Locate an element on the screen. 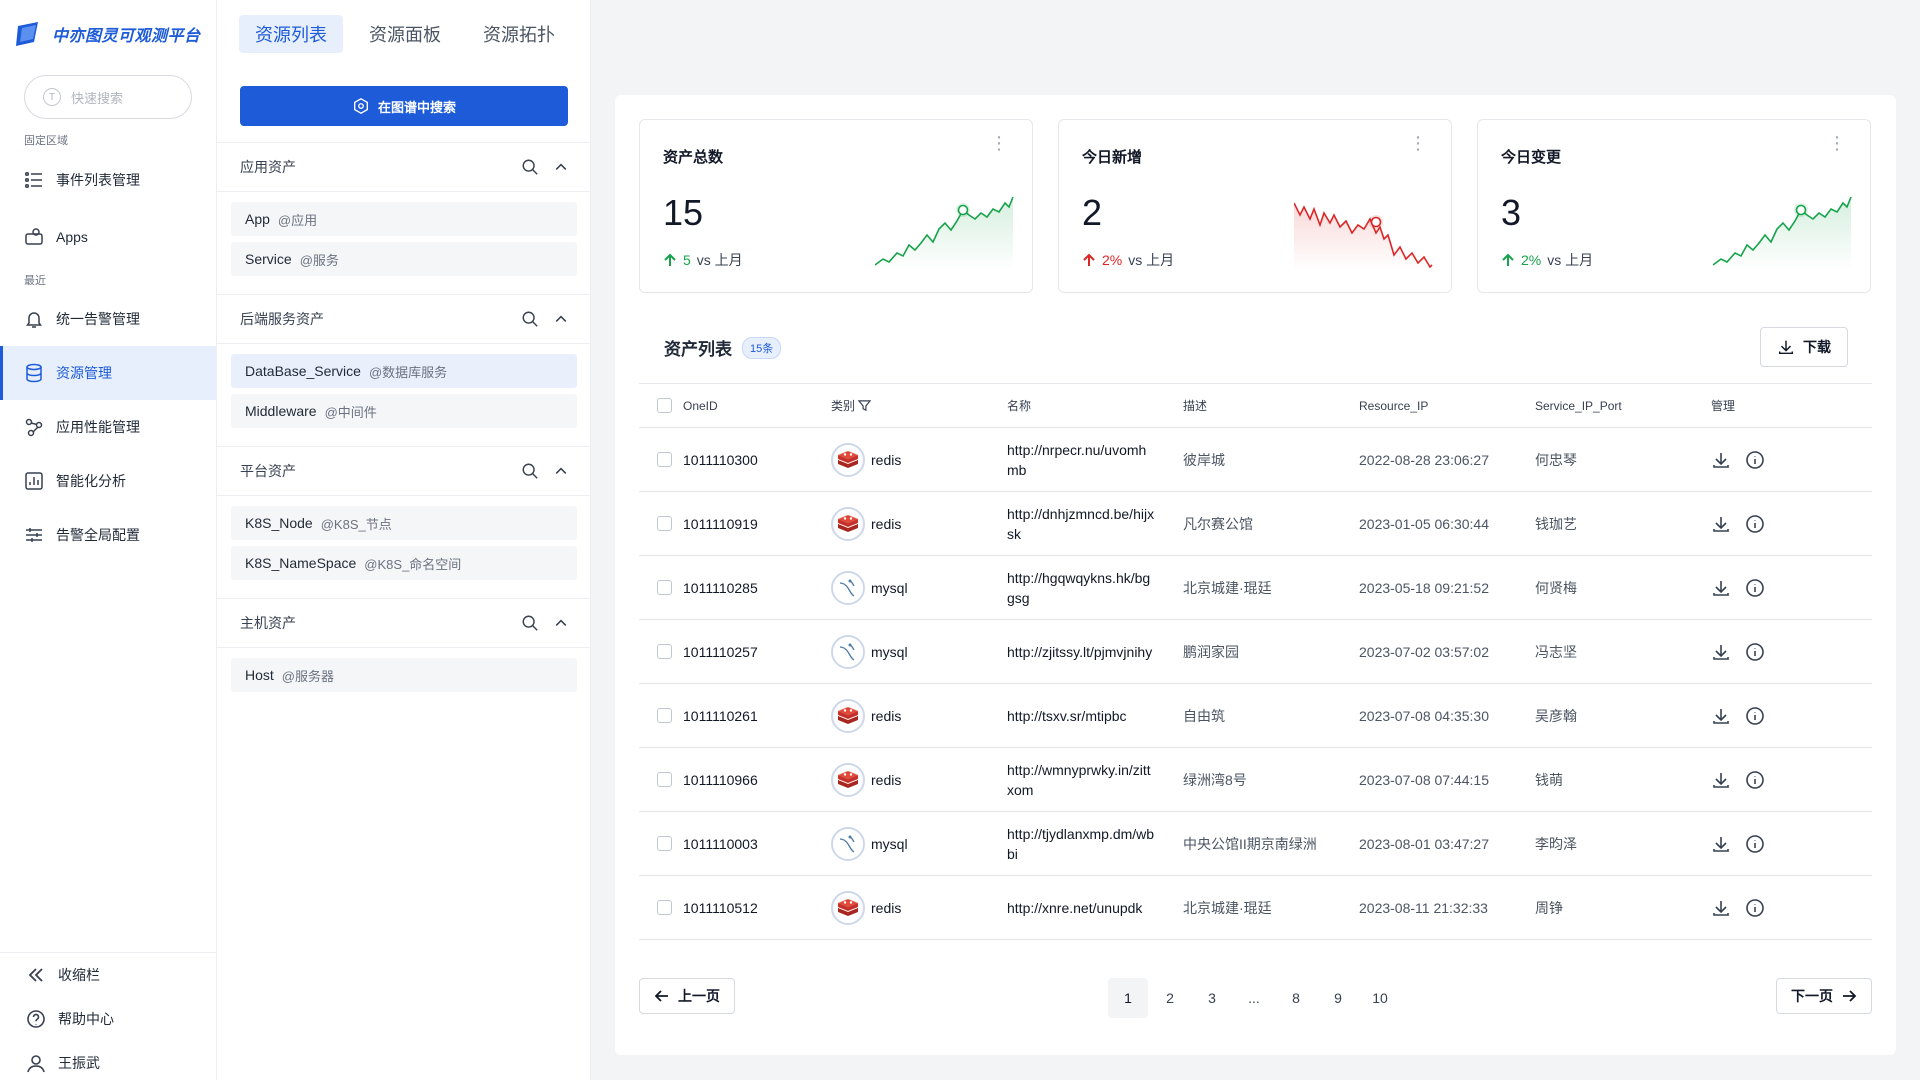  col-category: 类别 is located at coordinates (919, 405).